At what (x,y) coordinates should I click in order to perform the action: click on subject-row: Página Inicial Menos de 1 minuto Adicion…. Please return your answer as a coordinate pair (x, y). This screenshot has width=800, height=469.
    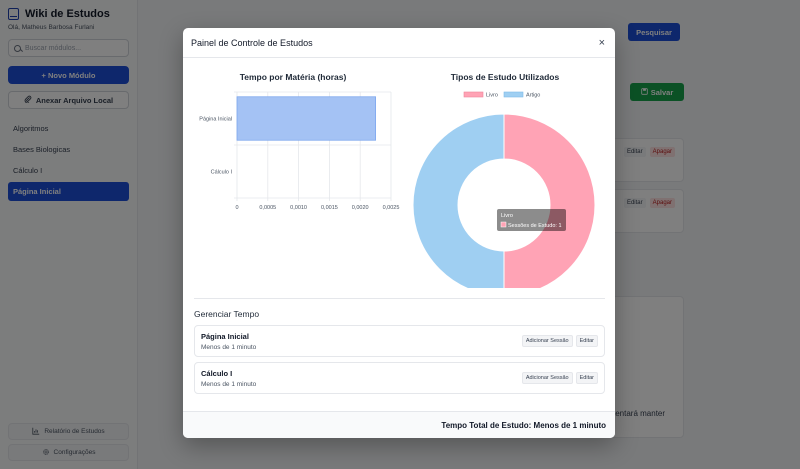
    Looking at the image, I should click on (399, 341).